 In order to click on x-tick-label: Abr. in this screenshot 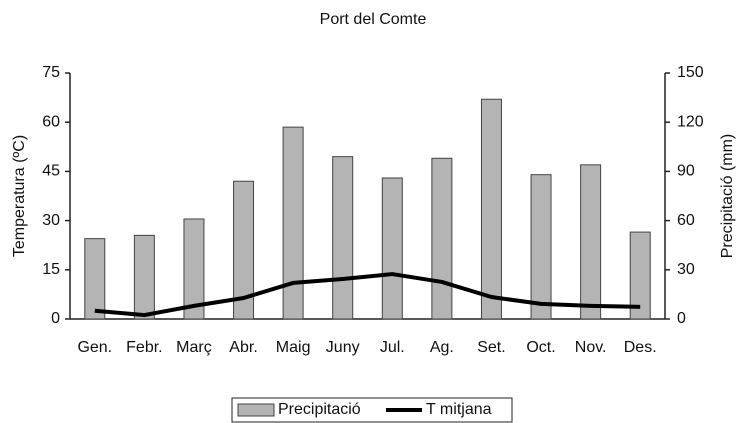, I will do `click(243, 347)`.